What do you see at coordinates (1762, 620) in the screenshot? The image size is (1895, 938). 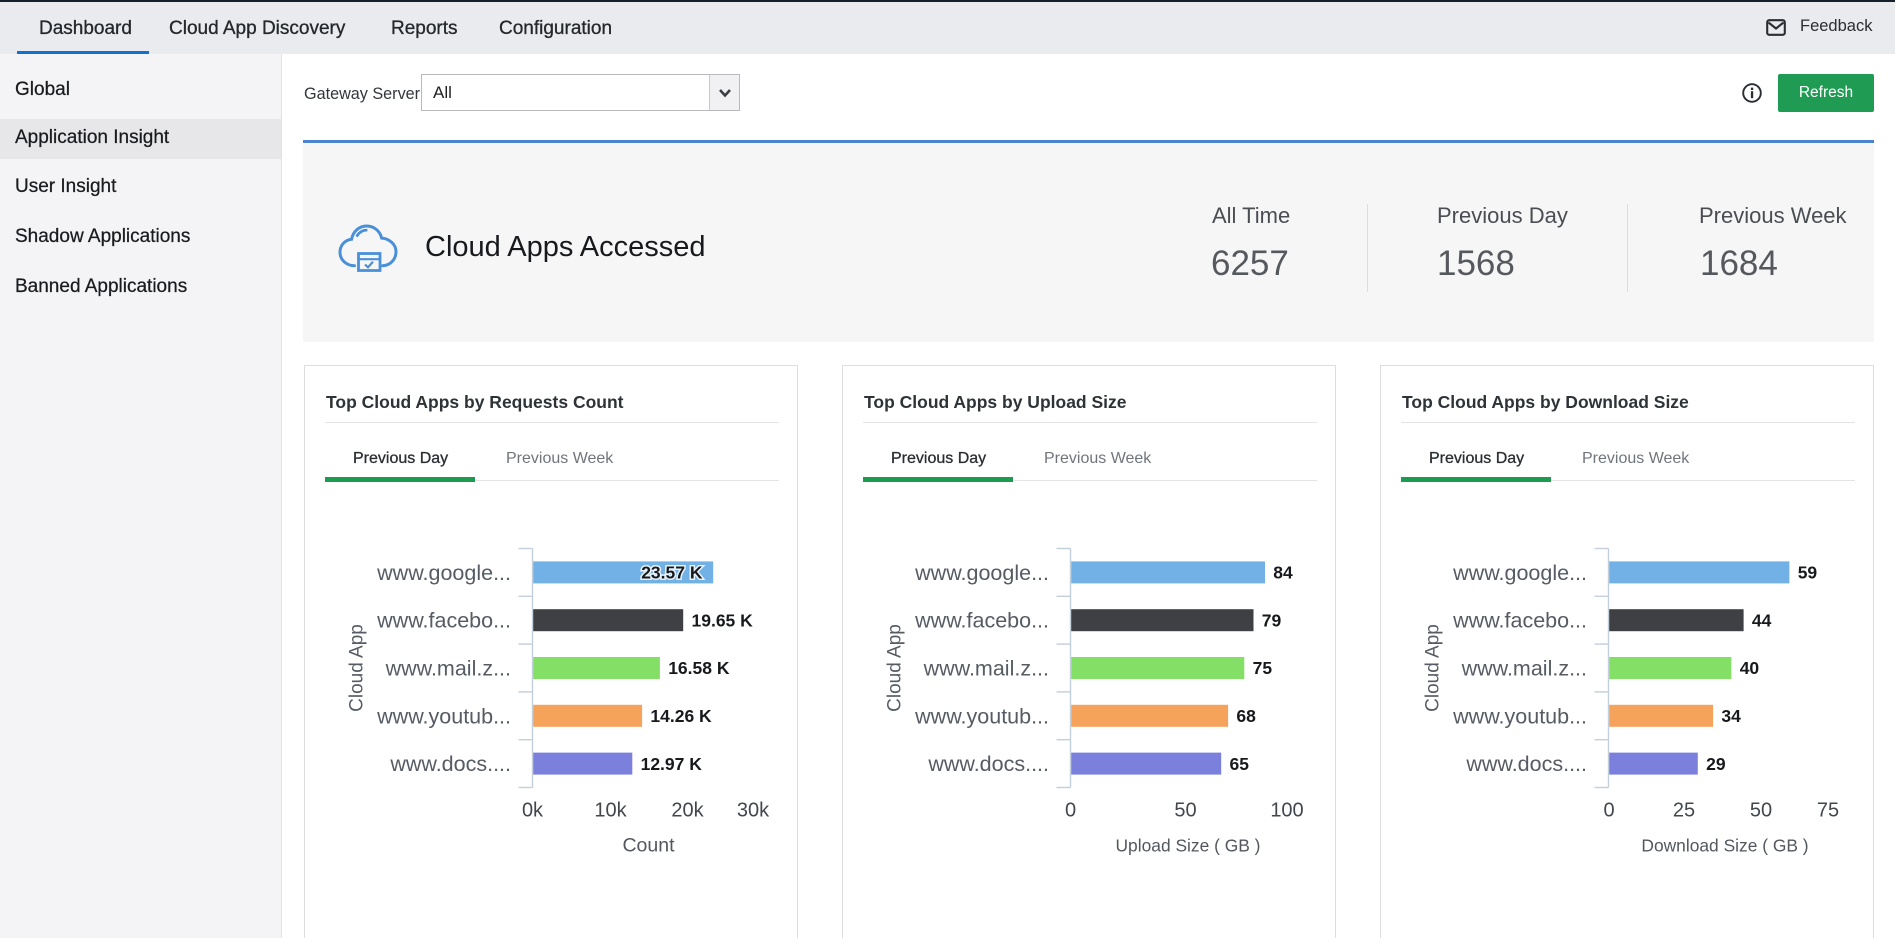 I see `svg-text: 44` at bounding box center [1762, 620].